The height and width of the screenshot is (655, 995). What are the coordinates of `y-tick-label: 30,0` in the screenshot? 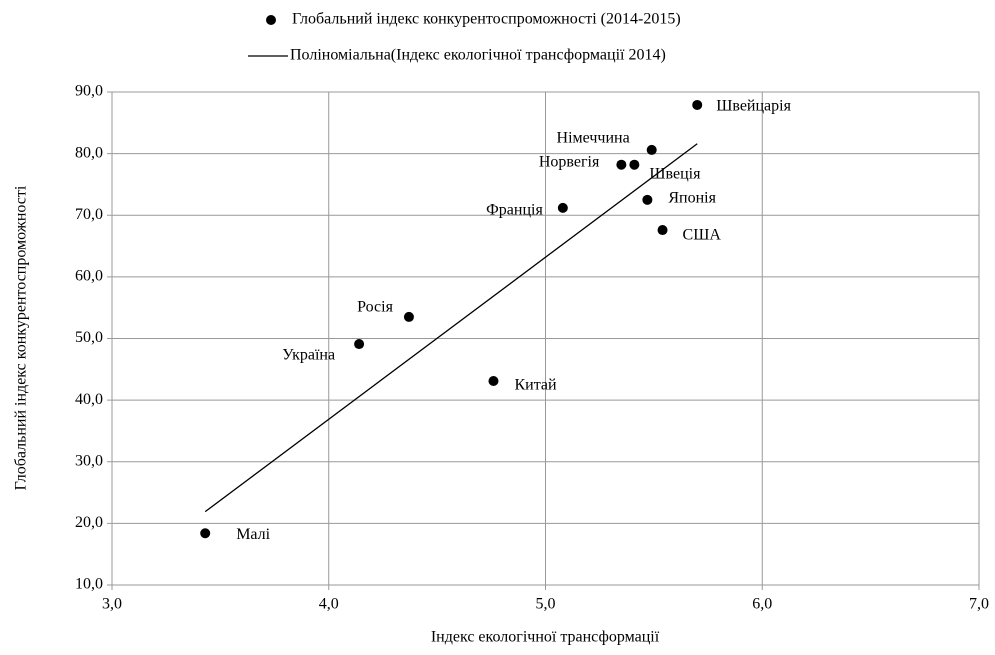 It's located at (89, 460).